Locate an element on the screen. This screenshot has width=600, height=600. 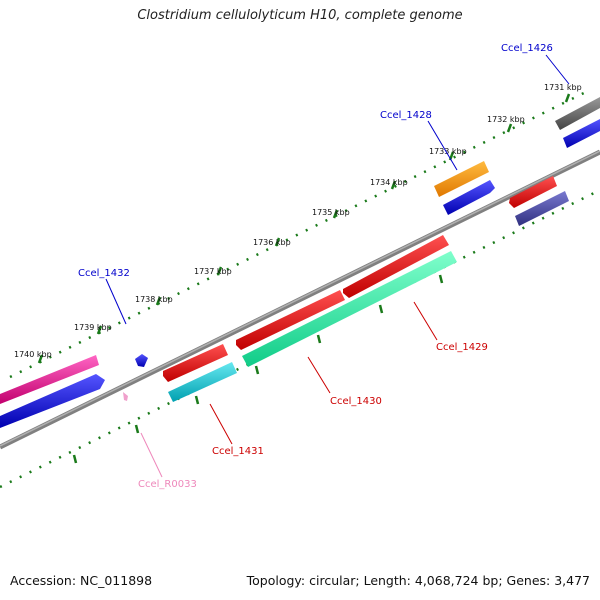
feature-ccel1431-red is located at coordinates (195, 363).